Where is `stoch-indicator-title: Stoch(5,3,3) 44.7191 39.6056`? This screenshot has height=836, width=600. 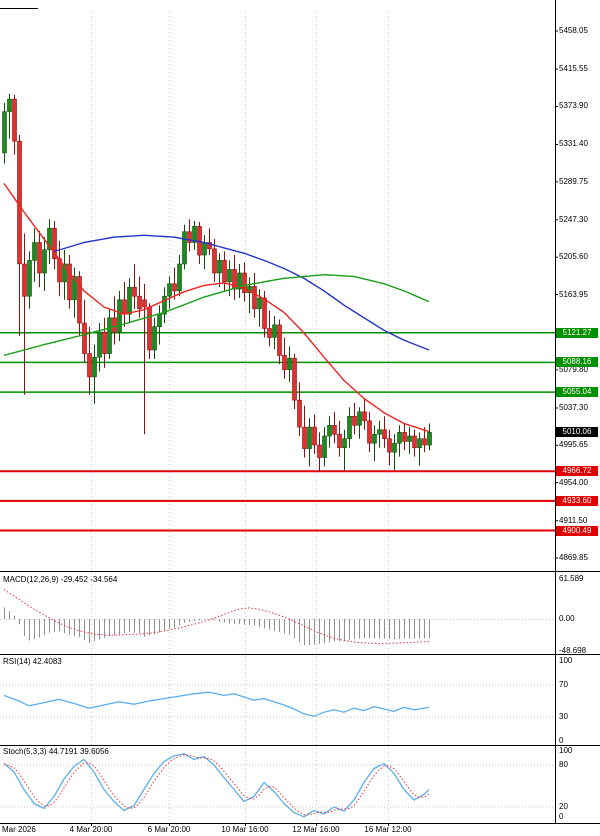 stoch-indicator-title: Stoch(5,3,3) 44.7191 39.6056 is located at coordinates (56, 751).